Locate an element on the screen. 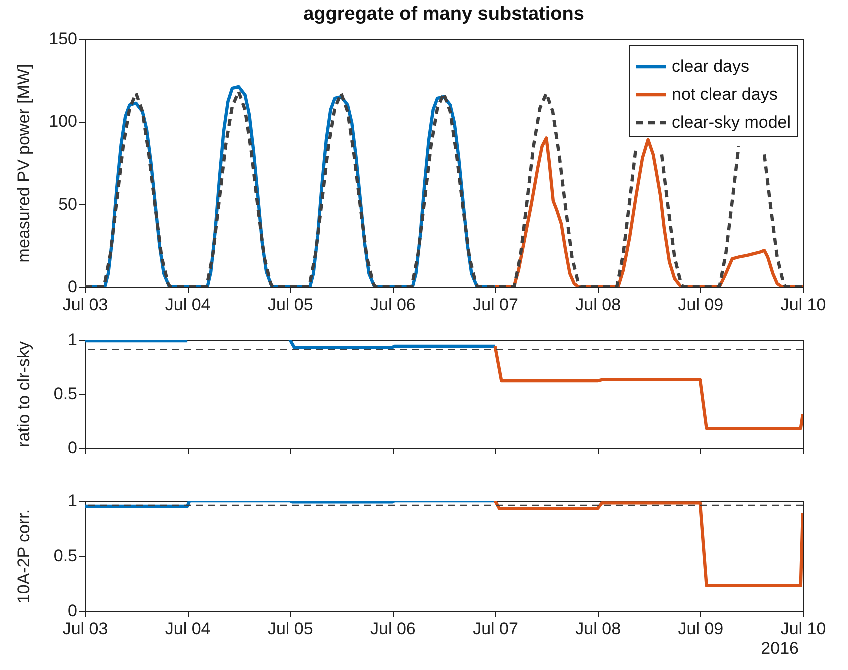 The image size is (848, 670). y-tick-label: 50 is located at coordinates (68, 204).